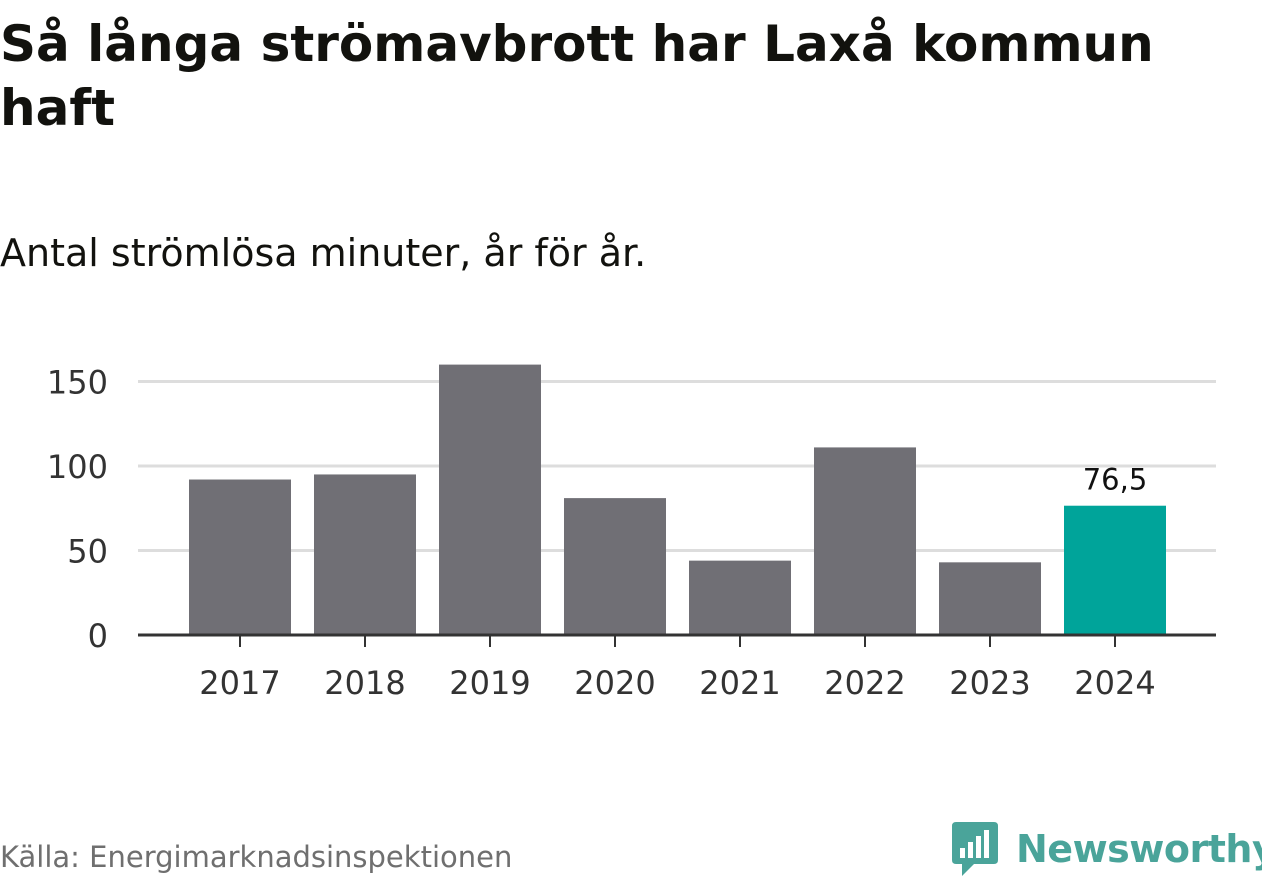 This screenshot has width=1262, height=880. I want to click on bar-2024, so click(1115, 570).